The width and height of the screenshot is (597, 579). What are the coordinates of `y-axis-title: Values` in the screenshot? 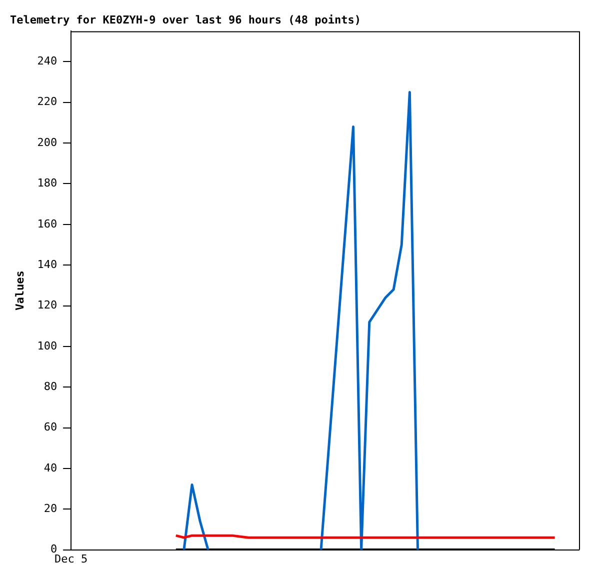 It's located at (19, 290).